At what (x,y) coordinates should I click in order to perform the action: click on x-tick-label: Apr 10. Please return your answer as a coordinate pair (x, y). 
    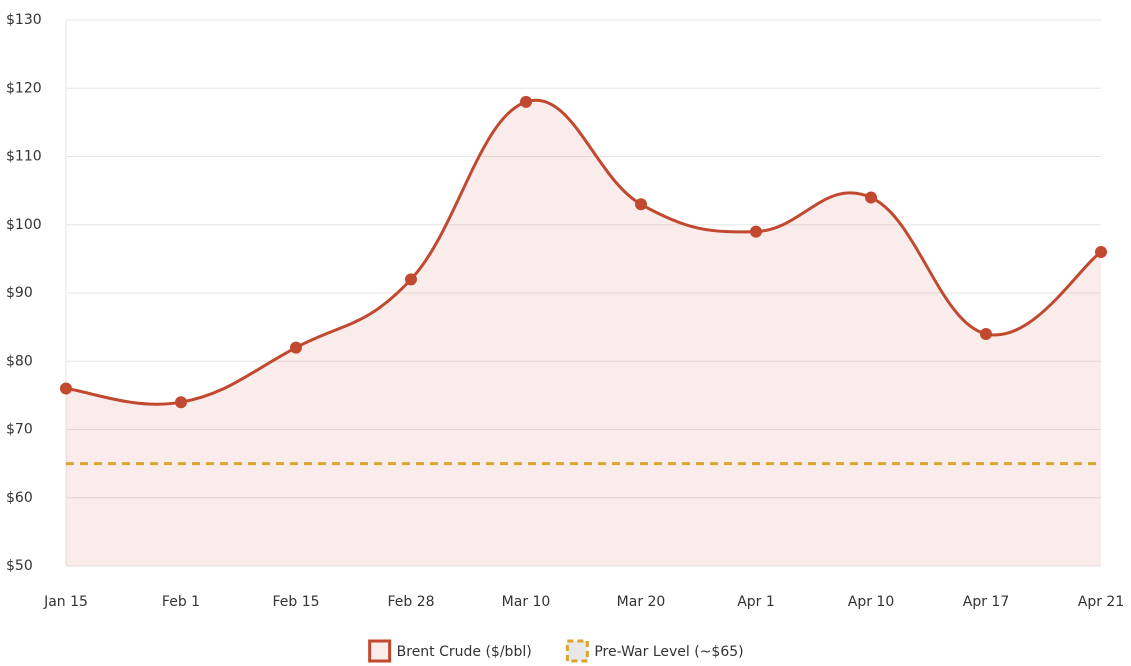
    Looking at the image, I should click on (871, 602).